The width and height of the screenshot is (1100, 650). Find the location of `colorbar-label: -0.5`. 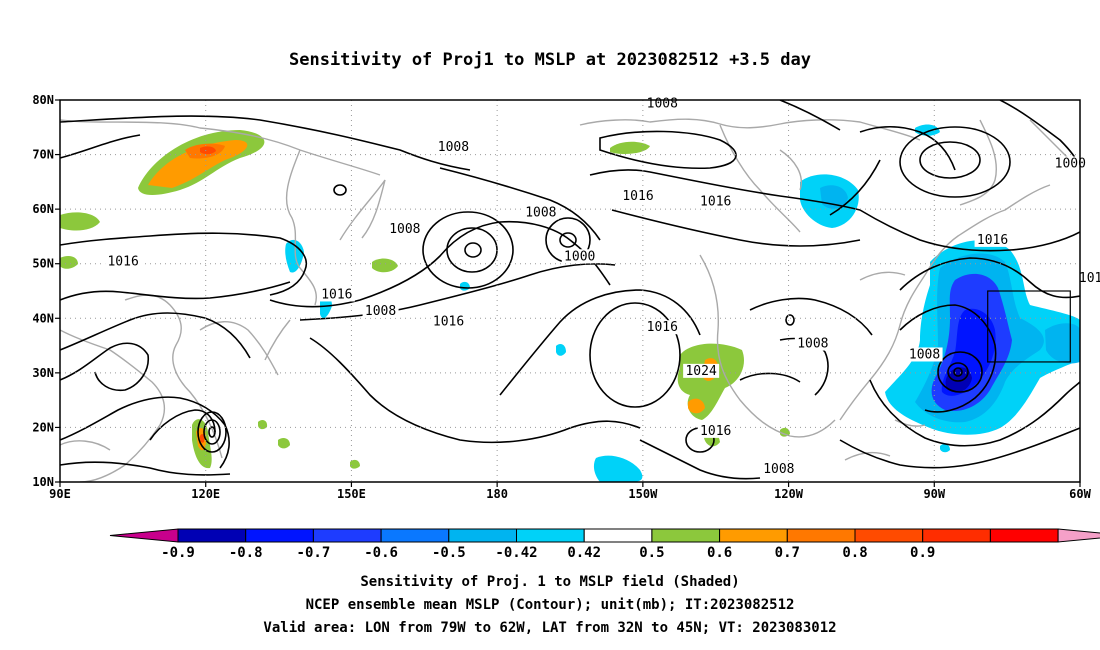

colorbar-label: -0.5 is located at coordinates (449, 553).